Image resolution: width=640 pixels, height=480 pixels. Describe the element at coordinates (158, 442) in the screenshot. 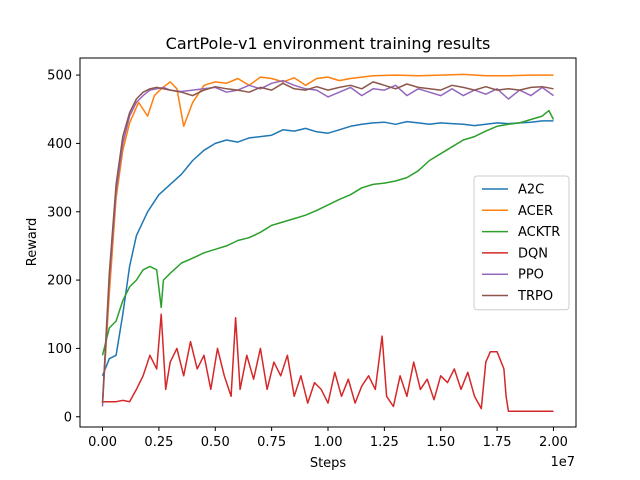

I see `x-tick-label: 0.25` at that location.